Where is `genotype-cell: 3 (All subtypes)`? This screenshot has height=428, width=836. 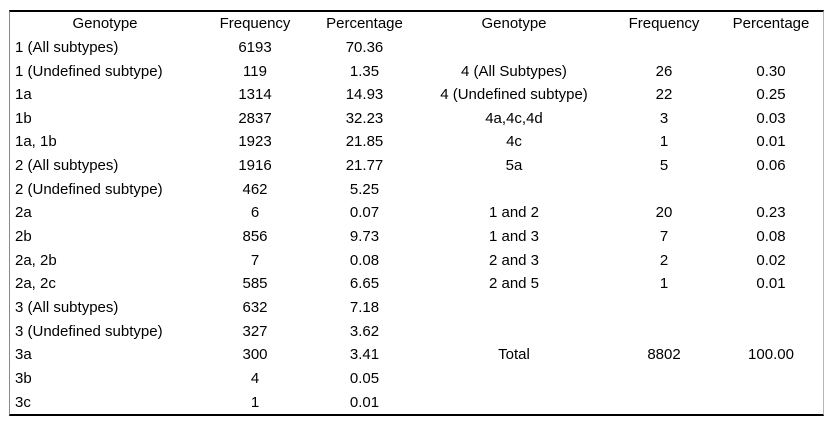 genotype-cell: 3 (All subtypes) is located at coordinates (67, 307).